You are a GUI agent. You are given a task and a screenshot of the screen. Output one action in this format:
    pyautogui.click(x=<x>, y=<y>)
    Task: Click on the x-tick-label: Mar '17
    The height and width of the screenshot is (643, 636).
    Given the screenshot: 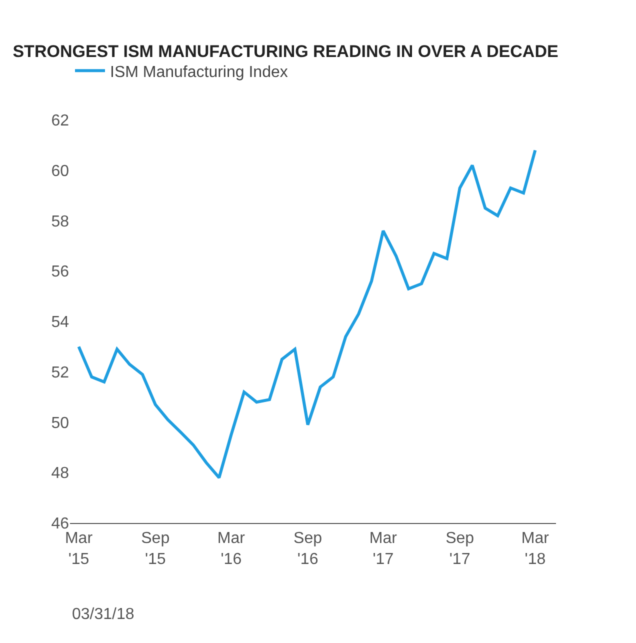 What is the action you would take?
    pyautogui.click(x=383, y=549)
    